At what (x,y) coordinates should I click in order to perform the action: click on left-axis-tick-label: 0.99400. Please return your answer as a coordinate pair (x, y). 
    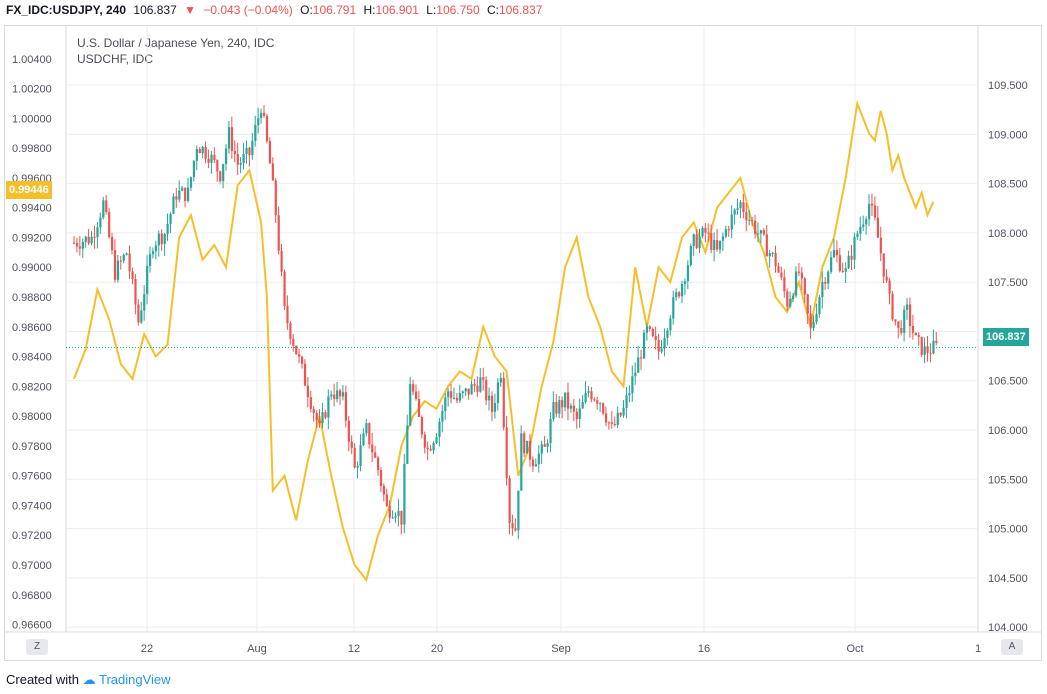
    Looking at the image, I should click on (32, 209).